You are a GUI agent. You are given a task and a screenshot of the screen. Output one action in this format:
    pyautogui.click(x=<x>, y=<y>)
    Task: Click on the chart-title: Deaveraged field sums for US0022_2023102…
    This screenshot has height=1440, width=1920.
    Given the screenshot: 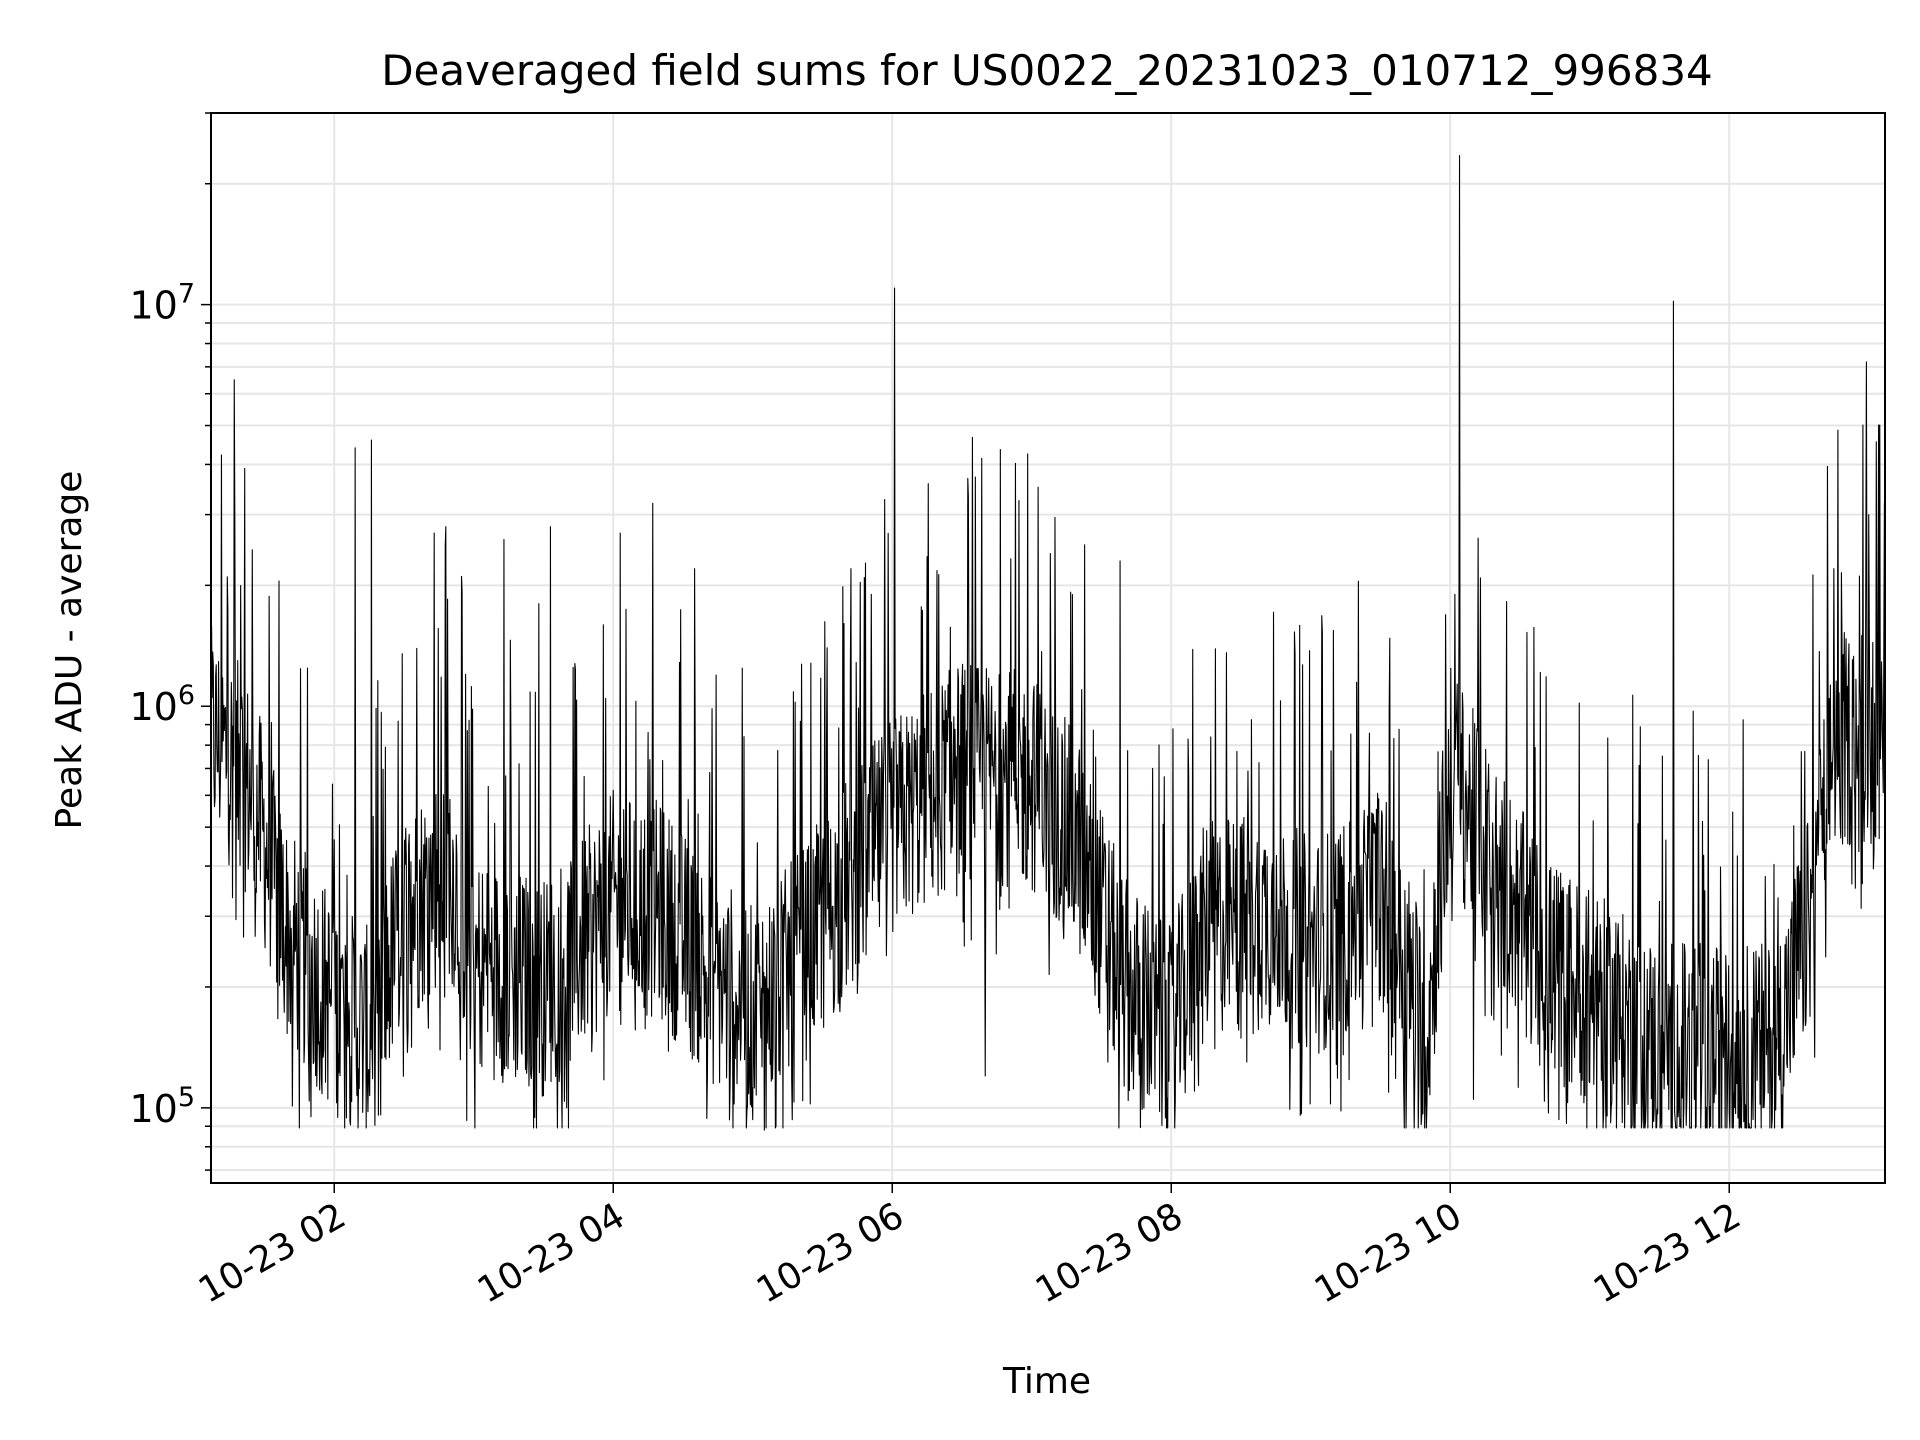 What is the action you would take?
    pyautogui.click(x=1047, y=70)
    